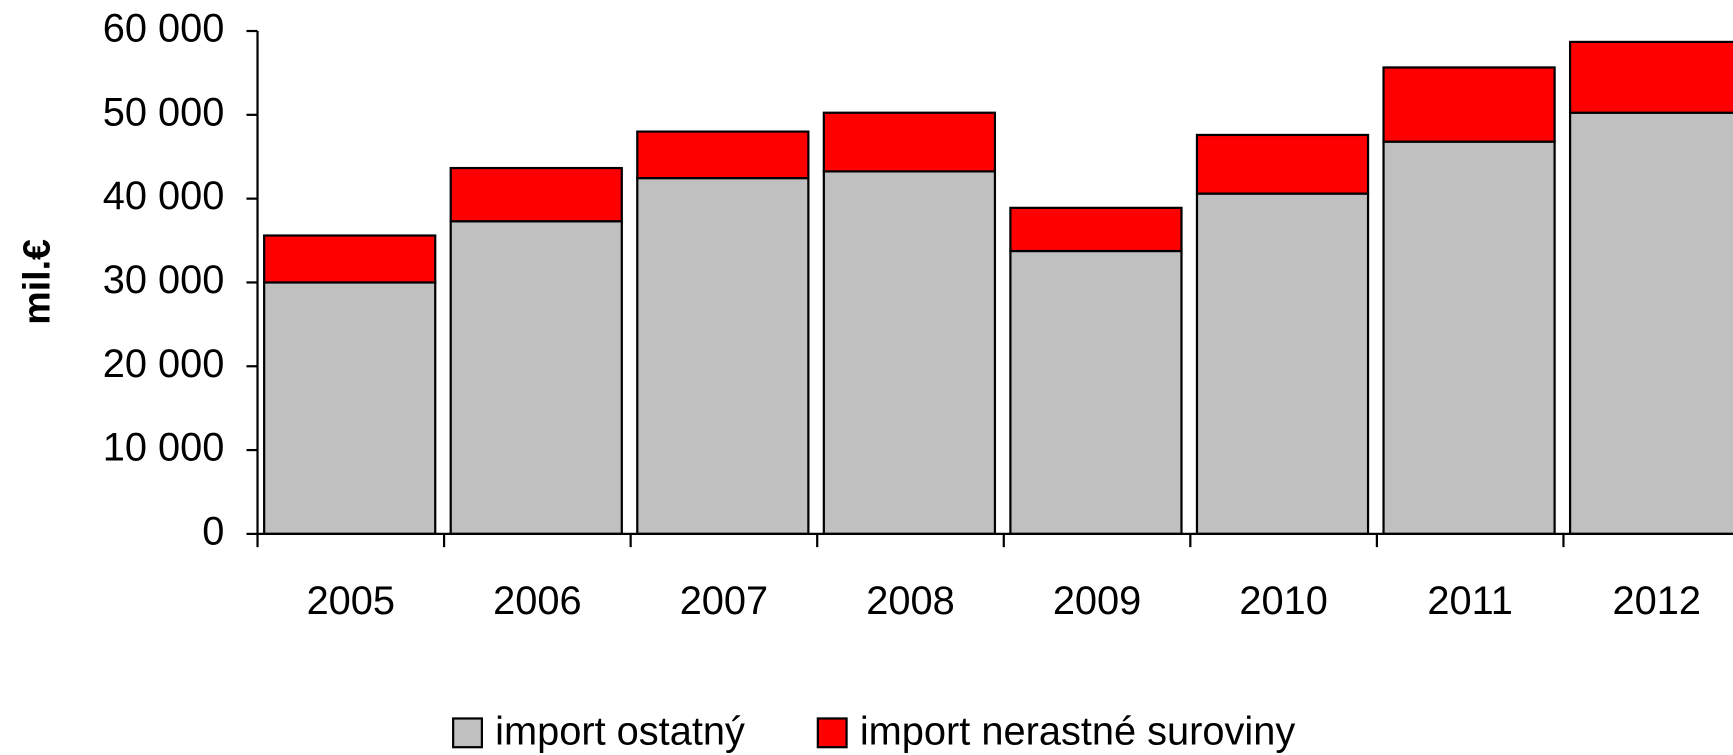 The image size is (1733, 755). Describe the element at coordinates (164, 112) in the screenshot. I see `y-tick-label: 50 000` at that location.